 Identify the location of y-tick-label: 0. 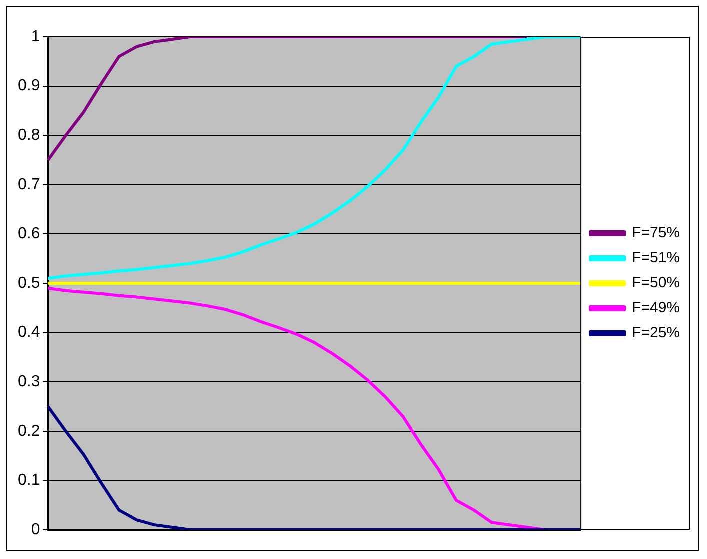
(35, 529).